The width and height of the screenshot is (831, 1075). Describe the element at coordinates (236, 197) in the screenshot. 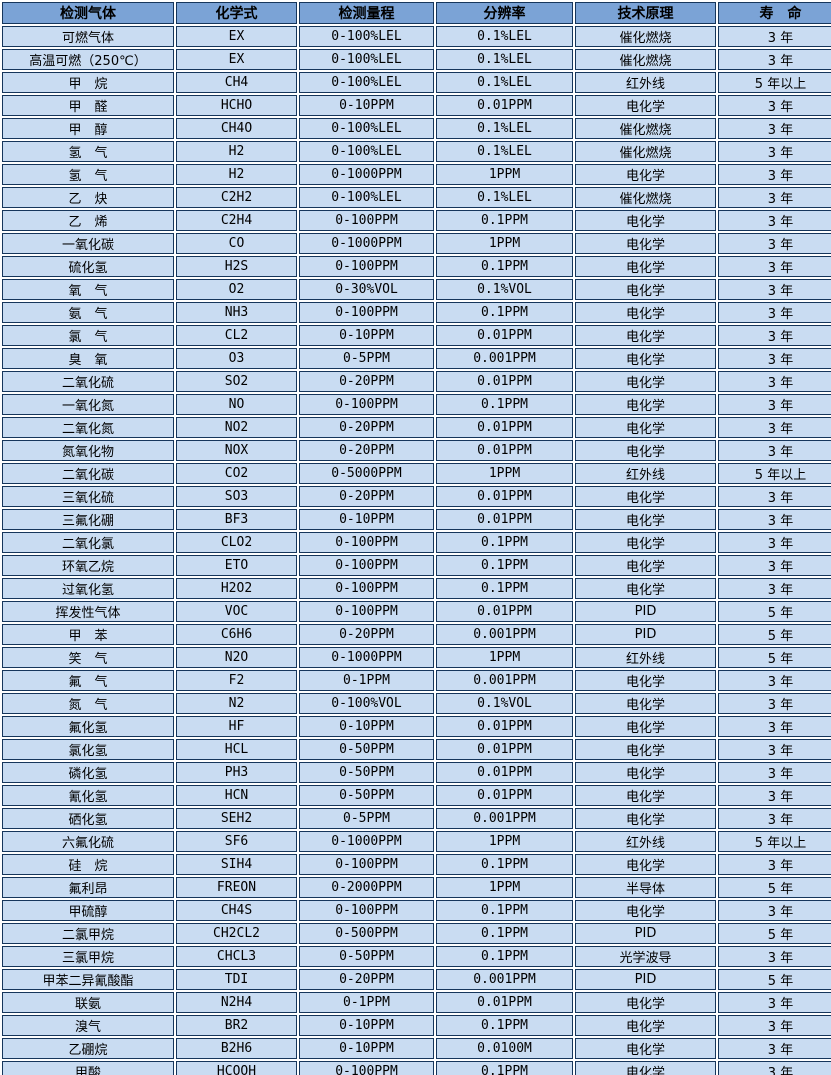

I see `cell-formula: C2H2` at that location.